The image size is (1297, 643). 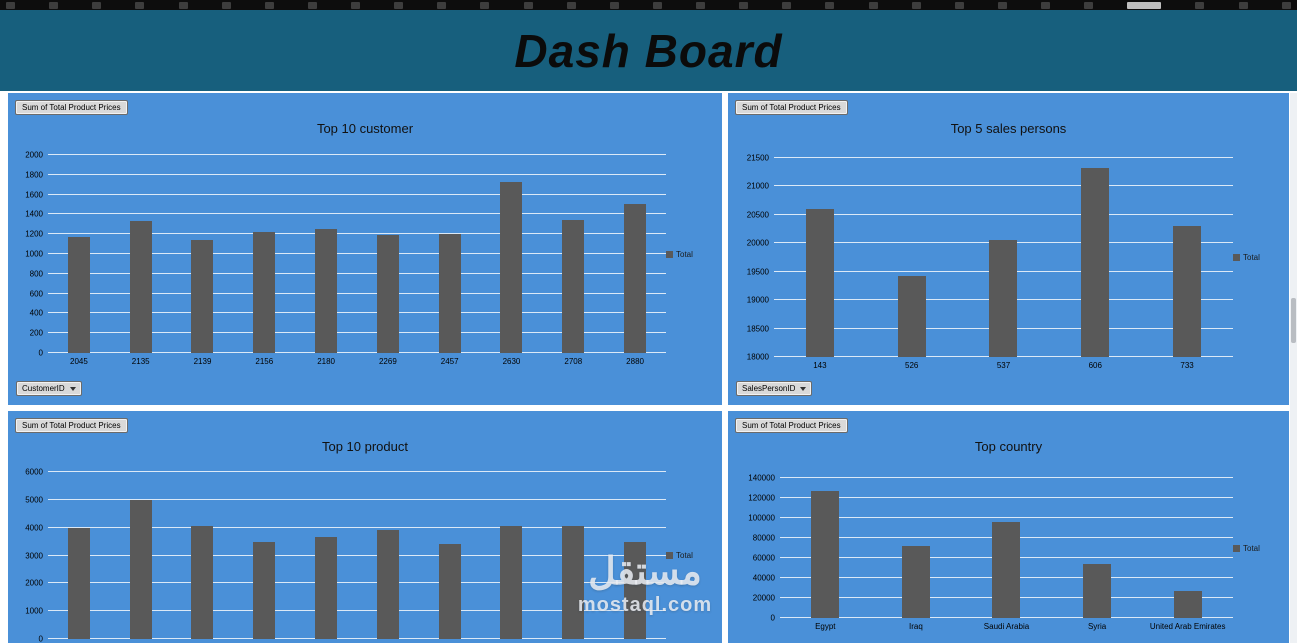 I want to click on scrollbar-thumb, so click(x=1293, y=320).